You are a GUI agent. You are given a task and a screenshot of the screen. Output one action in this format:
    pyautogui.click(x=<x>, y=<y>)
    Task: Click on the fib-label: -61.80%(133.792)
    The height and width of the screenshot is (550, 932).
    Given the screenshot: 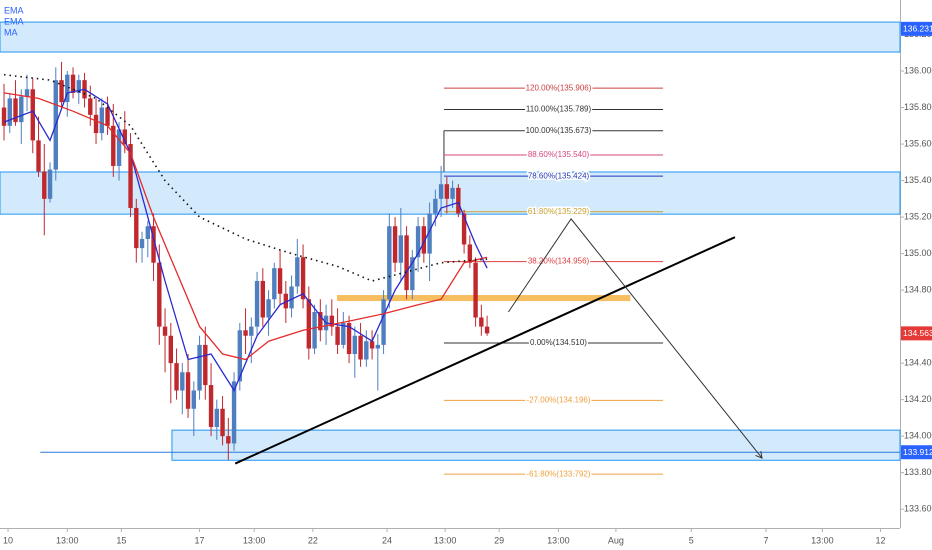 What is the action you would take?
    pyautogui.click(x=558, y=473)
    